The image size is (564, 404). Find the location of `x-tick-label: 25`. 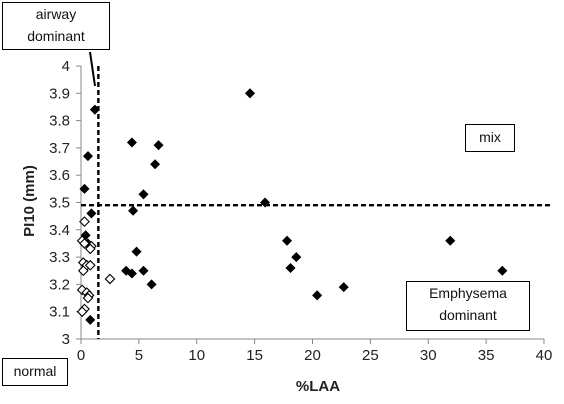

x-tick-label: 25 is located at coordinates (370, 355).